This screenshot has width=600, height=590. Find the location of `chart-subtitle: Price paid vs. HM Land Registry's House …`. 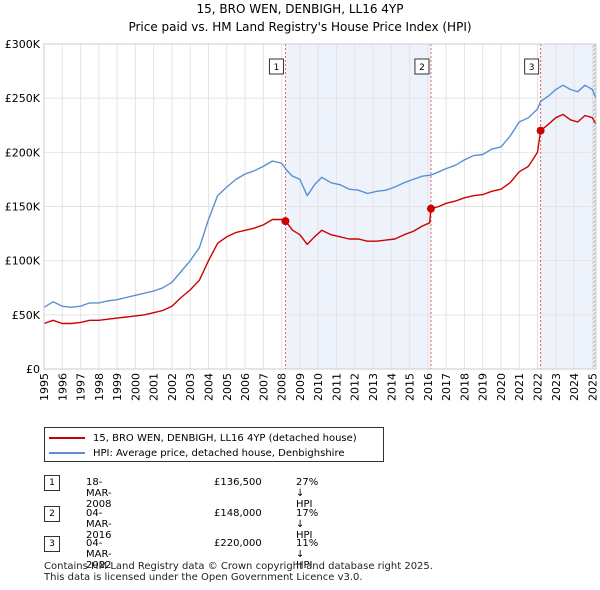

chart-subtitle: Price paid vs. HM Land Registry's House … is located at coordinates (300, 27).